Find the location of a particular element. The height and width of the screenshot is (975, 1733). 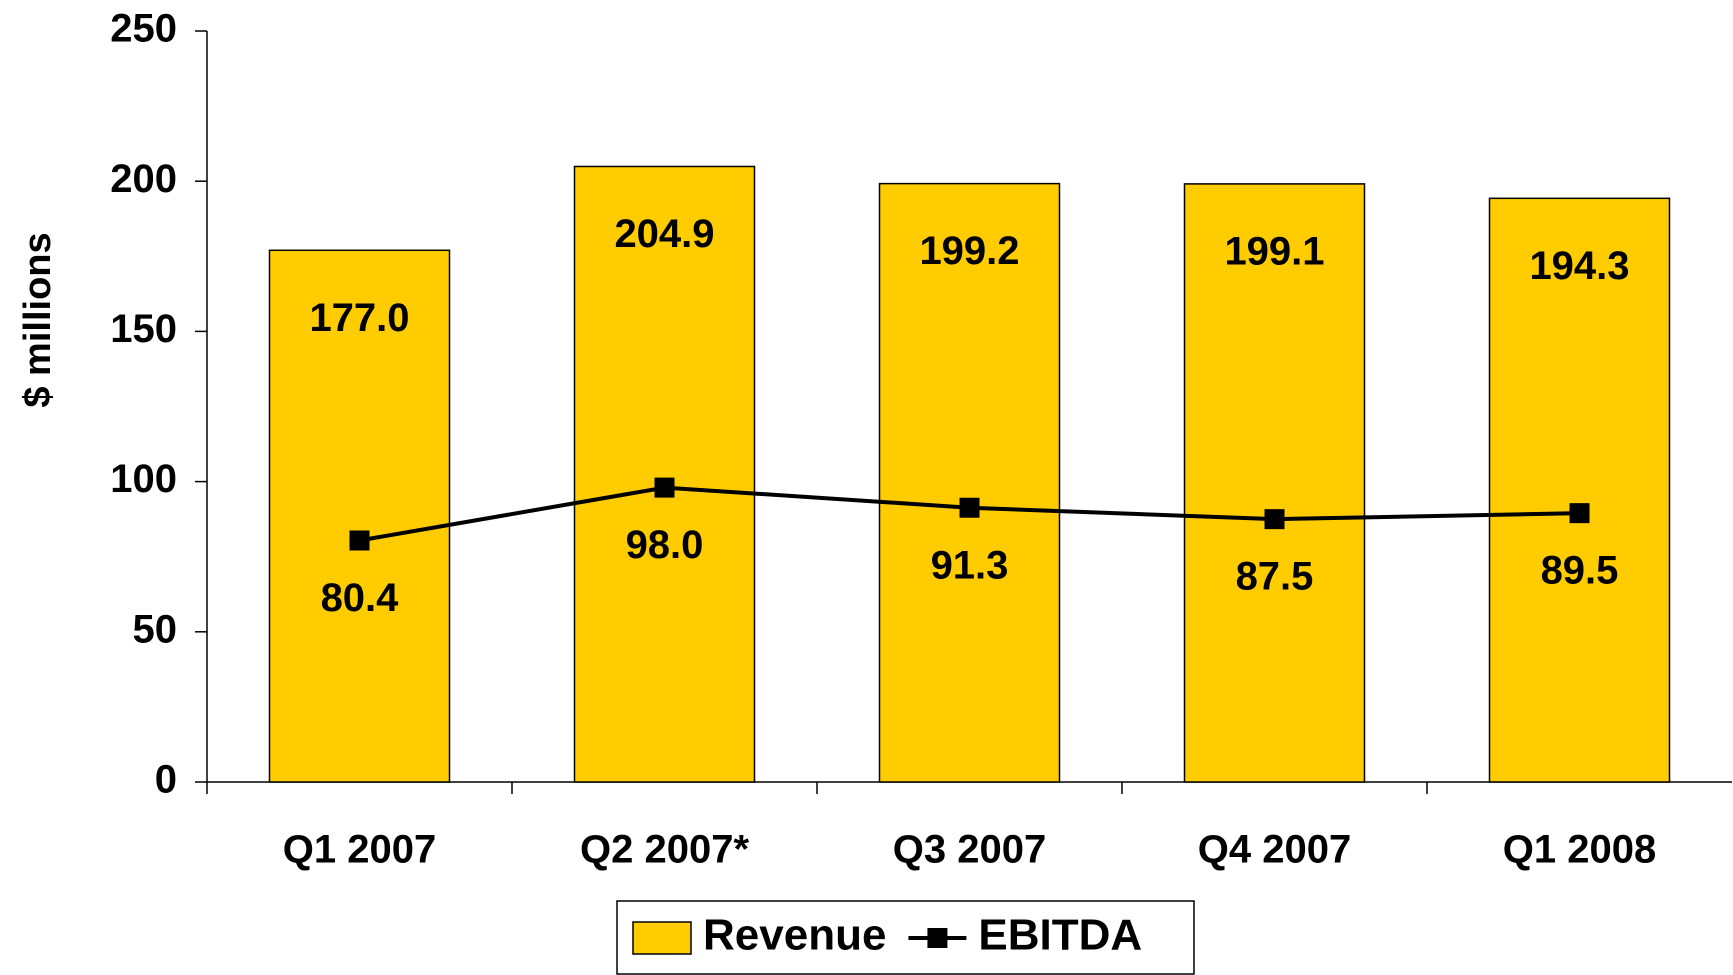

line-value-label: 89.5 is located at coordinates (1580, 571).